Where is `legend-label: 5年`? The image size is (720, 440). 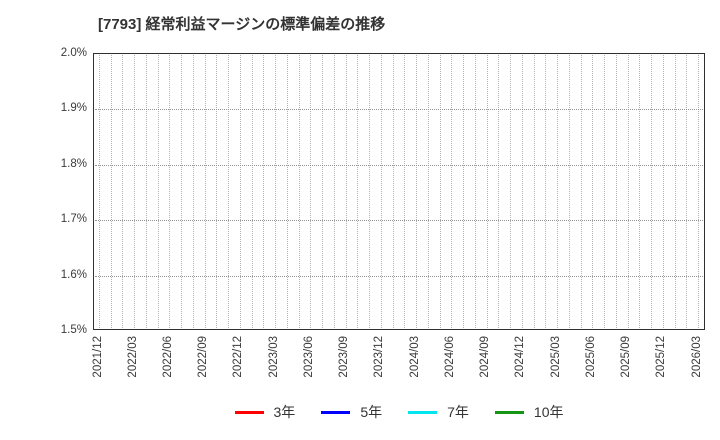
legend-label: 5年 is located at coordinates (371, 412).